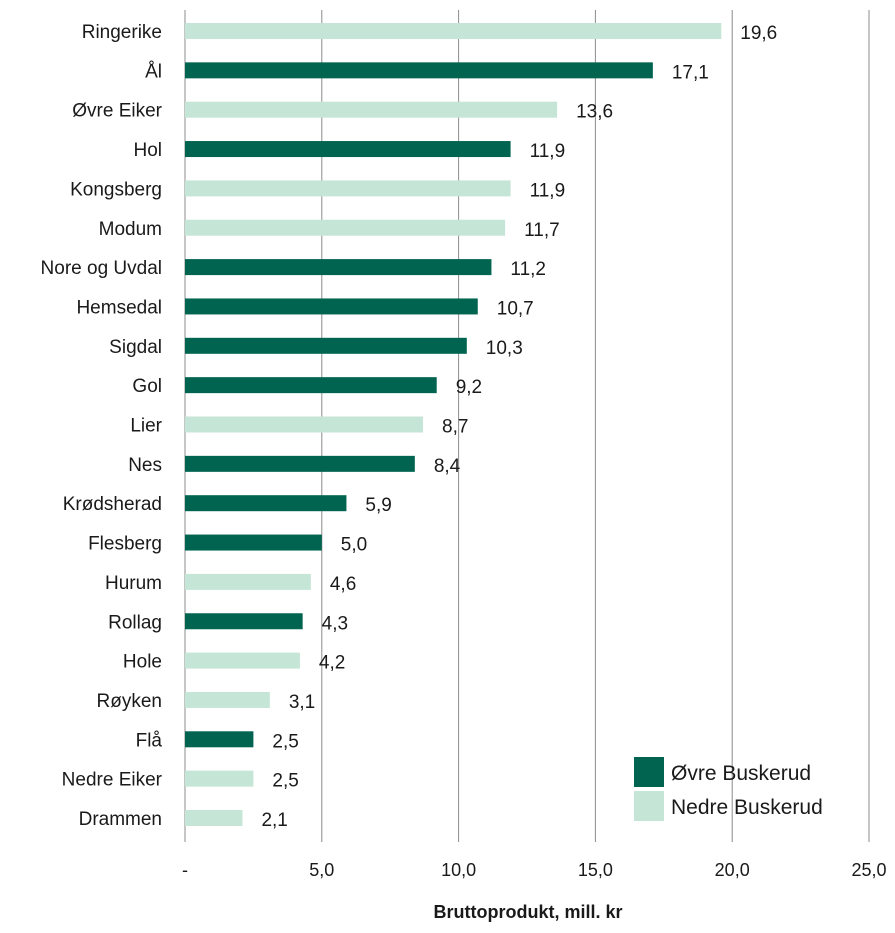 The height and width of the screenshot is (933, 895). Describe the element at coordinates (343, 584) in the screenshot. I see `value-label: 4,6` at that location.